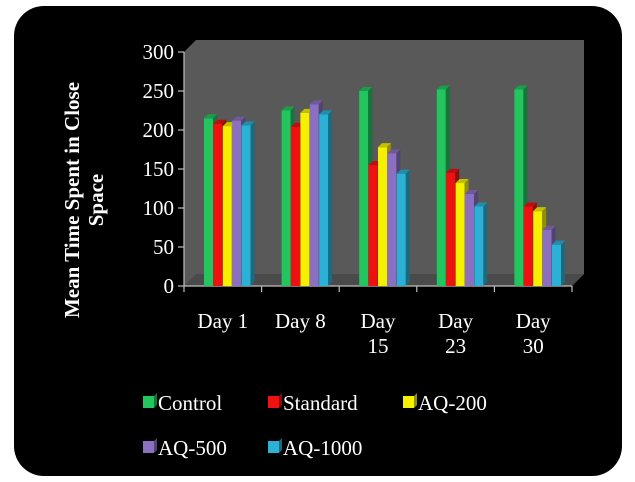 Image resolution: width=635 pixels, height=482 pixels. What do you see at coordinates (159, 208) in the screenshot?
I see `y-tick-label: 100` at bounding box center [159, 208].